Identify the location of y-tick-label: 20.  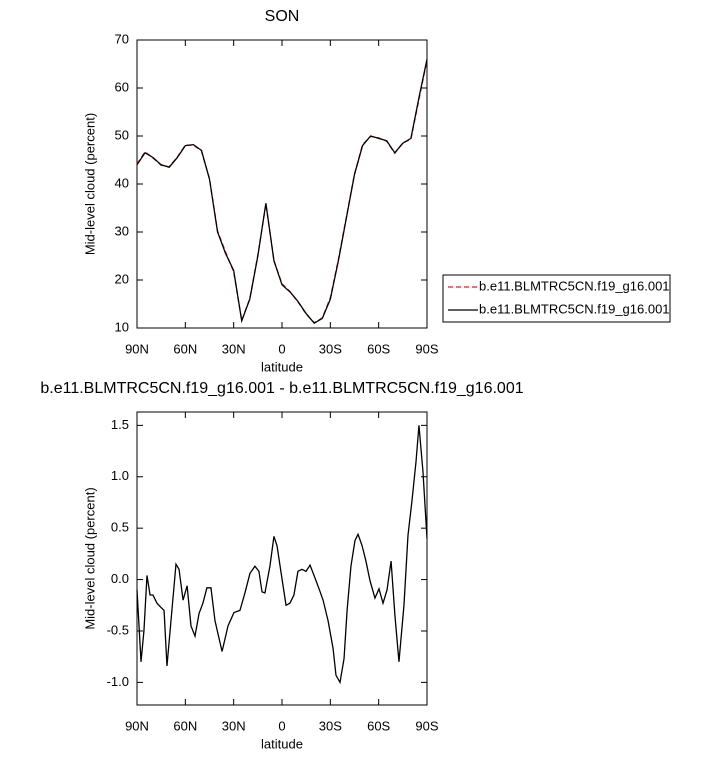
(122, 278).